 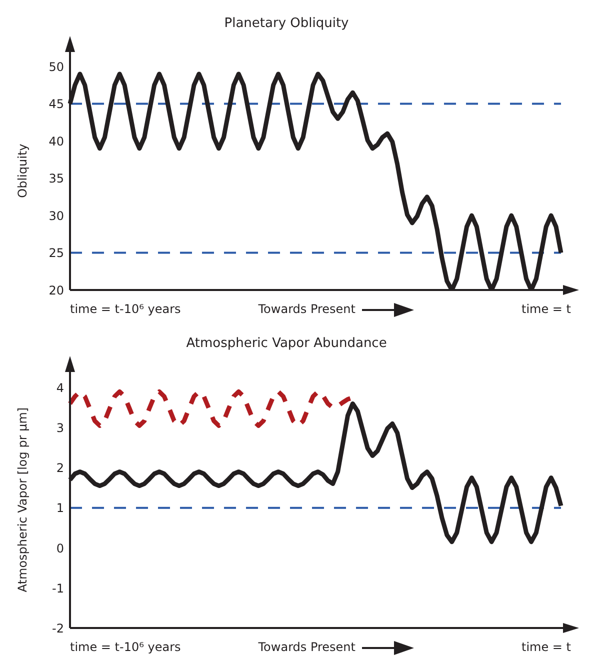 What do you see at coordinates (22, 171) in the screenshot?
I see `y-axis-title: Obliquity` at bounding box center [22, 171].